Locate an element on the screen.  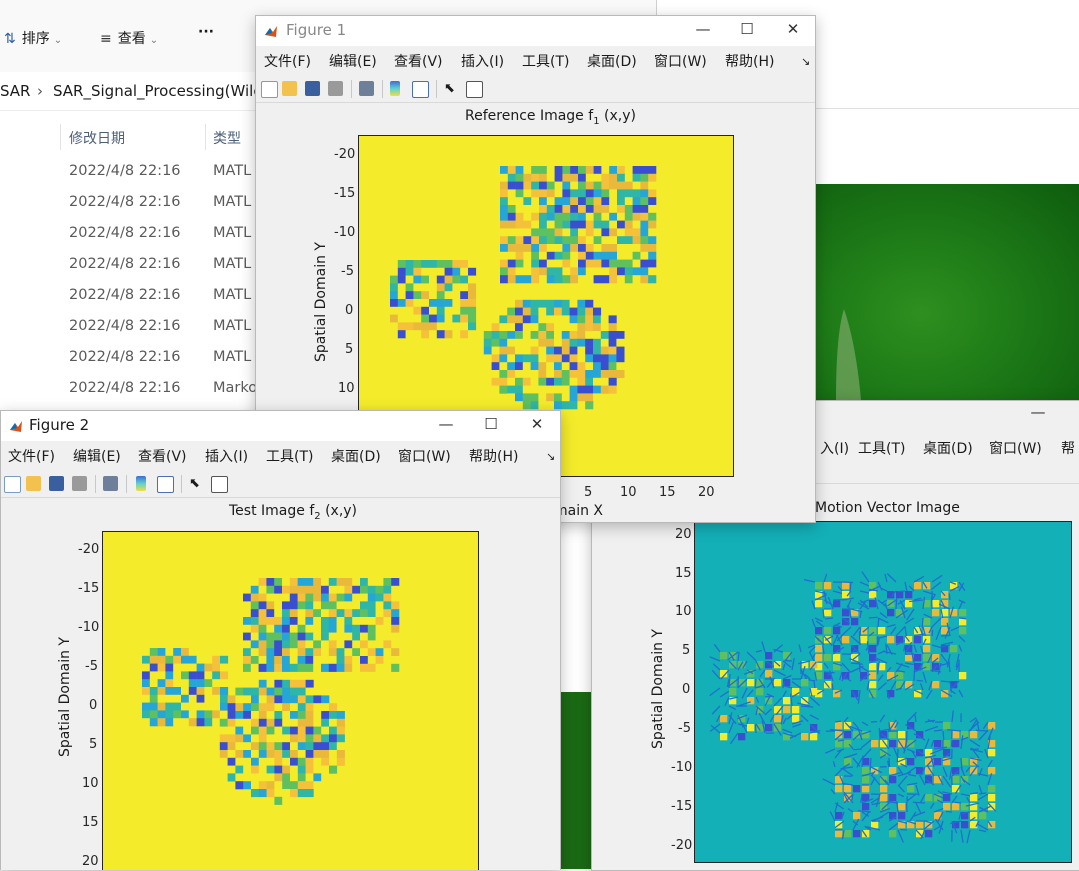
view-button: ≡查看⌄ is located at coordinates (129, 38).